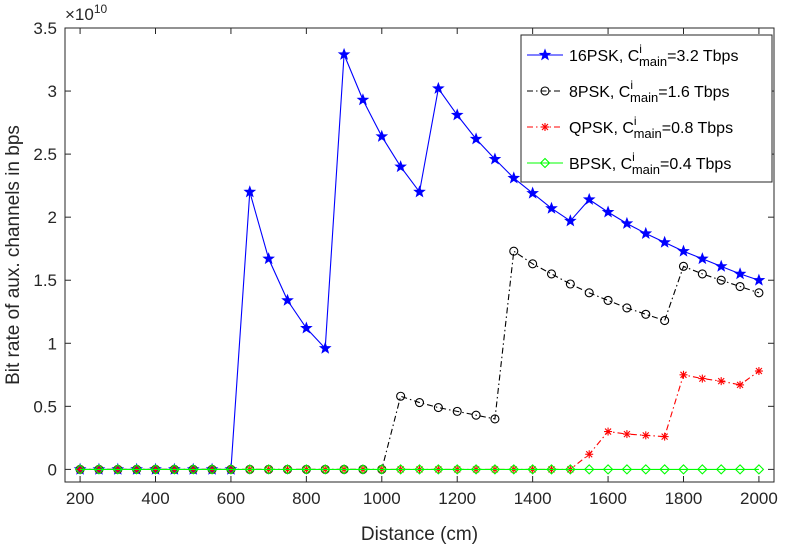 This screenshot has height=546, width=787. I want to click on legend-label-16psk: 16PSK, Ci main=3.2 Tbps, so click(653, 55).